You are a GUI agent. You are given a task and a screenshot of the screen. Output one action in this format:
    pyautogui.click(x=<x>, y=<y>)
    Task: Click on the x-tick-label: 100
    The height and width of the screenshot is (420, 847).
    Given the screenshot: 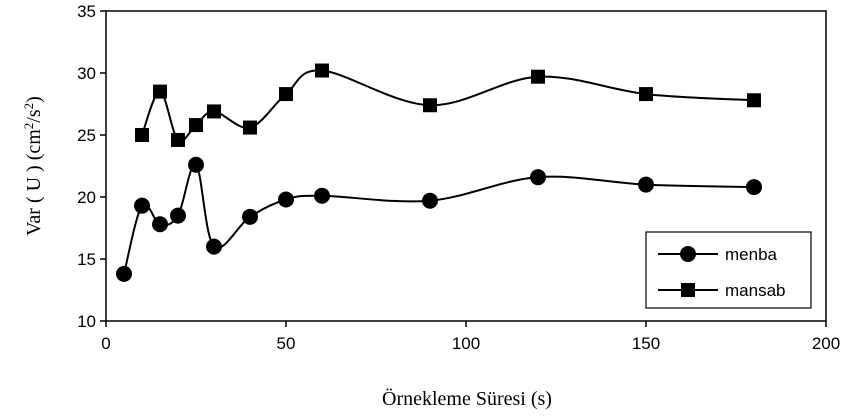 What is the action you would take?
    pyautogui.click(x=466, y=343)
    